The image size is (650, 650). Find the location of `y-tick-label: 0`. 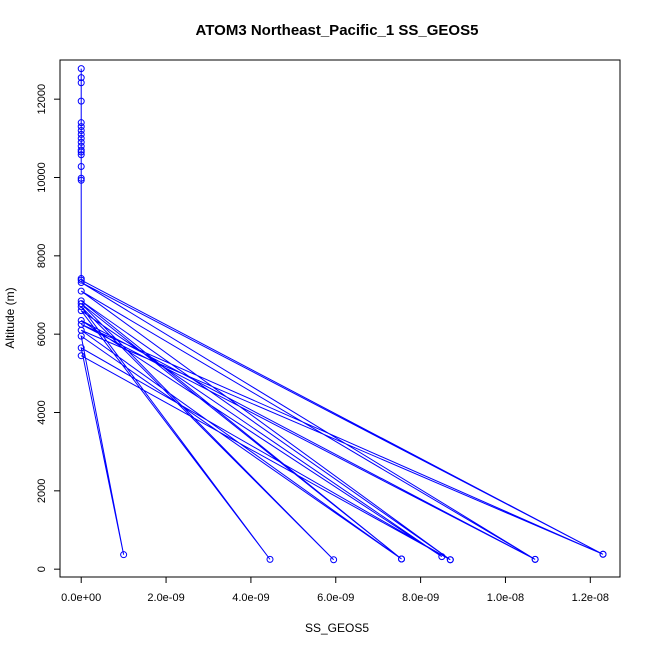

y-tick-label: 0 is located at coordinates (42, 569).